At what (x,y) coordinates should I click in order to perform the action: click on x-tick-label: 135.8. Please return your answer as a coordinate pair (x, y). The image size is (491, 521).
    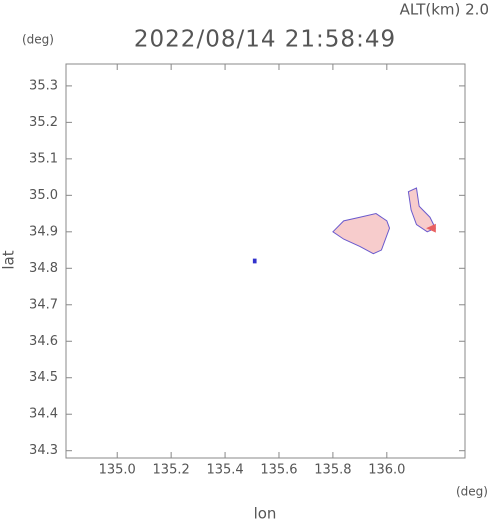
    Looking at the image, I should click on (332, 470).